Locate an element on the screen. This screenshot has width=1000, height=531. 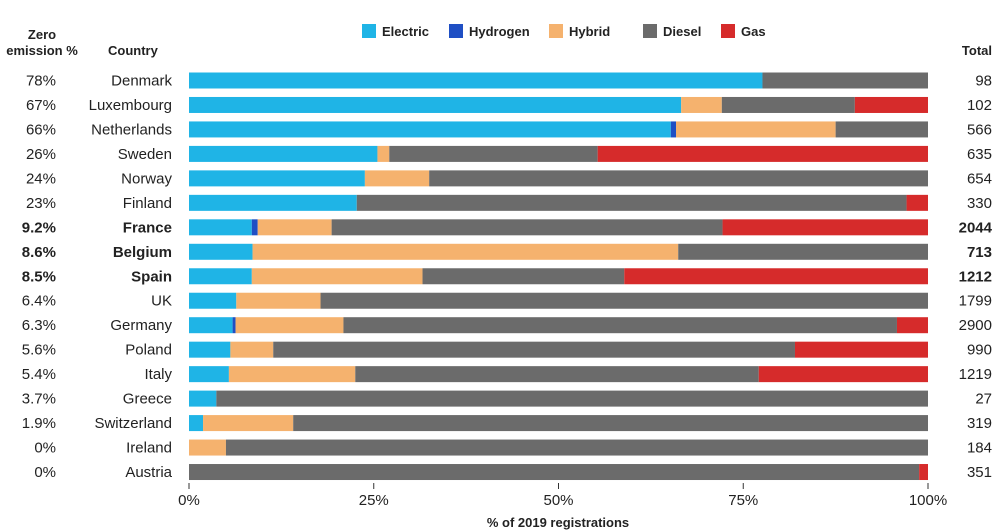
bar-netherlands-electric is located at coordinates (430, 129).